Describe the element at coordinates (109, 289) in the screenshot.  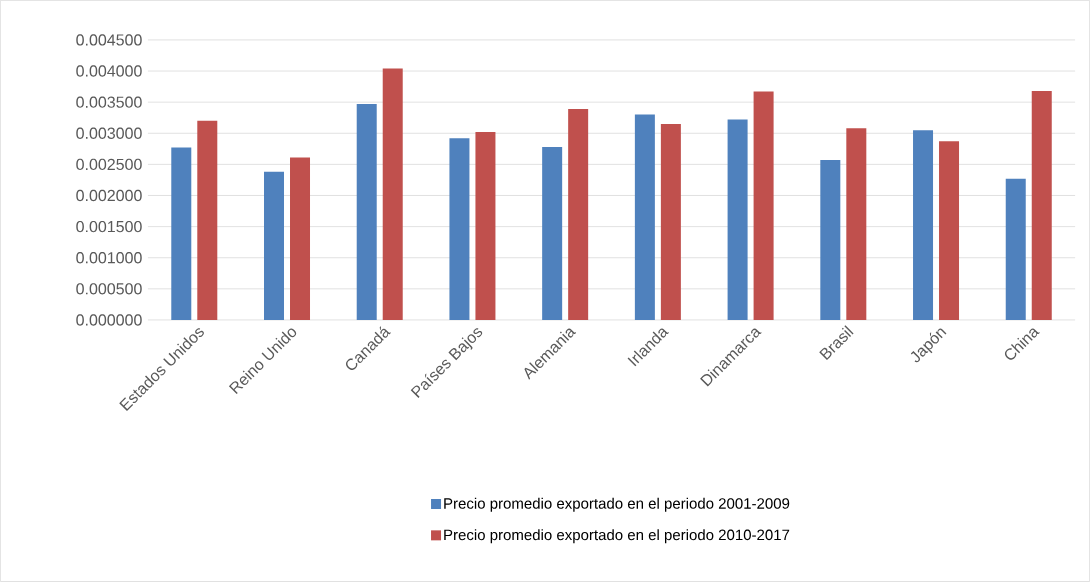
I see `y-tick-label: 0.000500` at that location.